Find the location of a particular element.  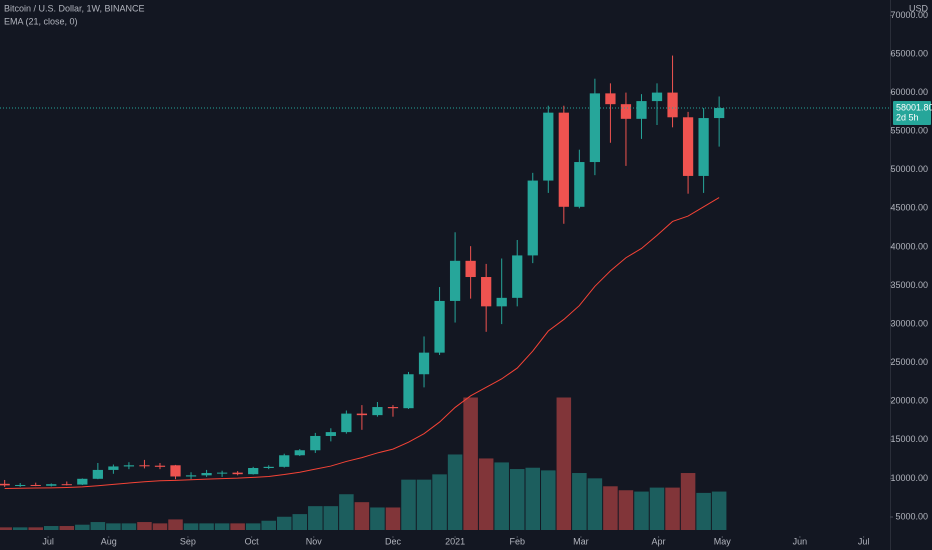

last-price-box is located at coordinates (912, 113).